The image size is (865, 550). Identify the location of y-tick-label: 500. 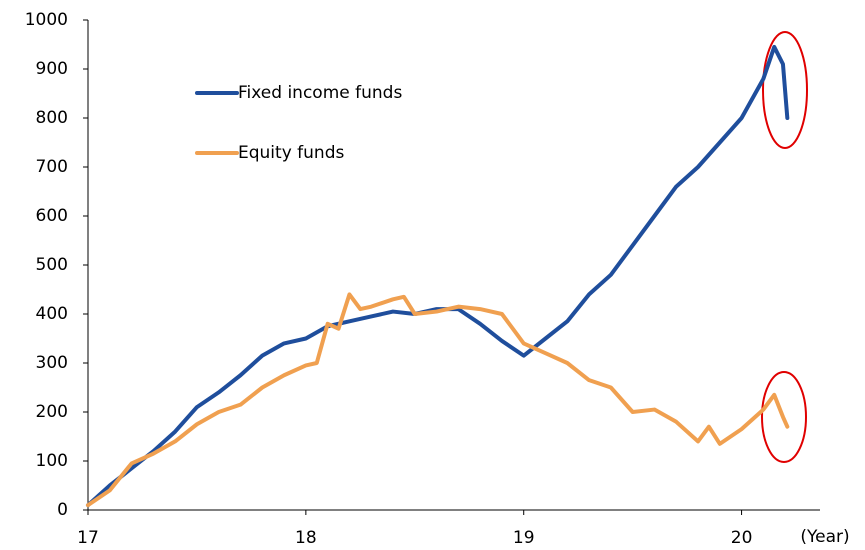
(52, 265).